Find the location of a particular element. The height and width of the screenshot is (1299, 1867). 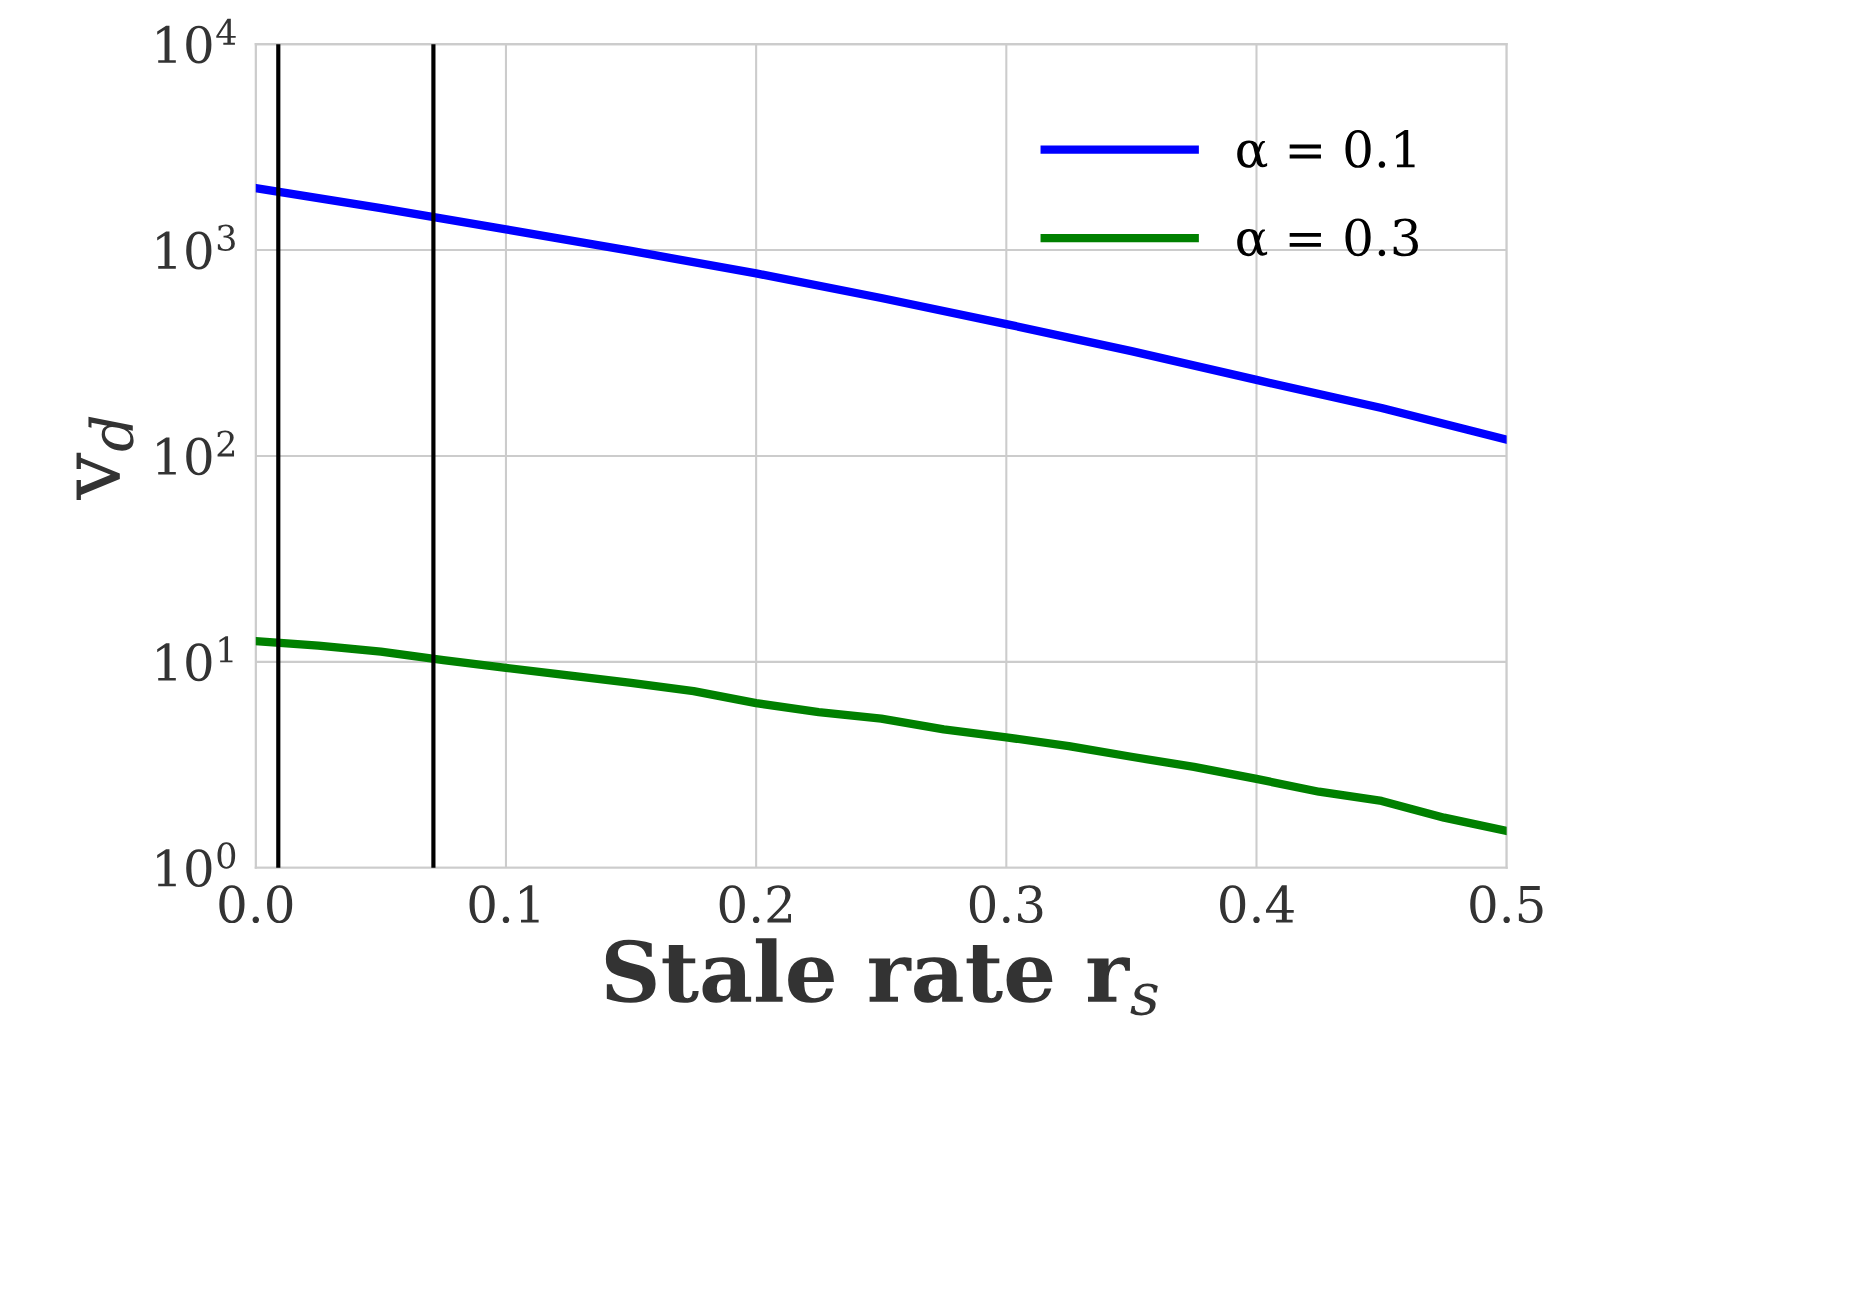

legend-label: α = 0.1 is located at coordinates (1326, 149).